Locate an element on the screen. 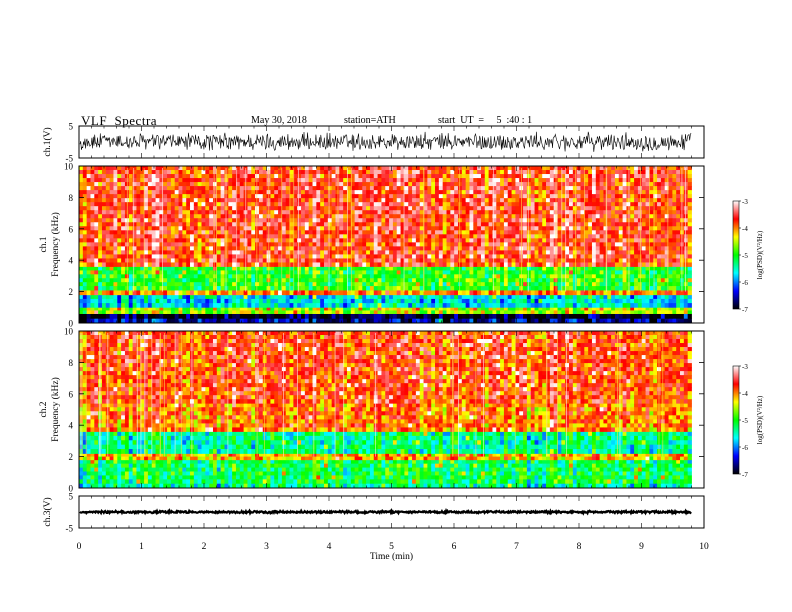 The width and height of the screenshot is (792, 612). ch1-spectrogram-colorbar-tick-3: -6 is located at coordinates (745, 283).